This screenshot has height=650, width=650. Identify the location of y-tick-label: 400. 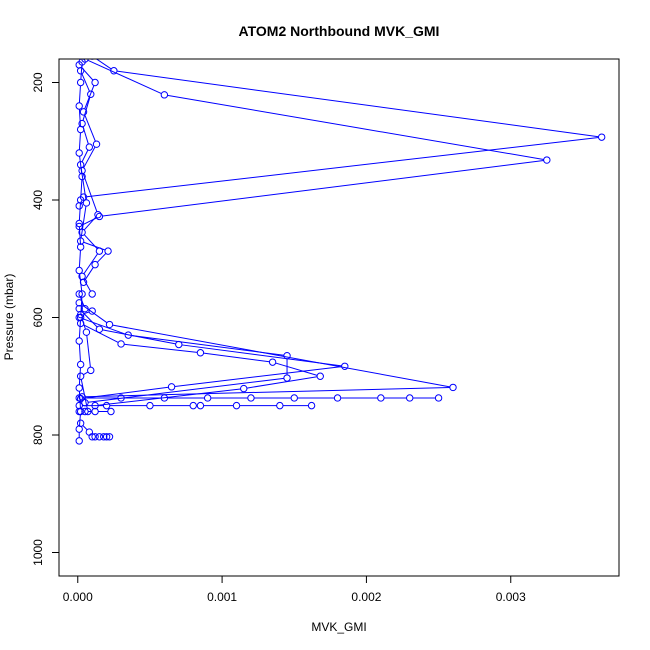
(38, 200).